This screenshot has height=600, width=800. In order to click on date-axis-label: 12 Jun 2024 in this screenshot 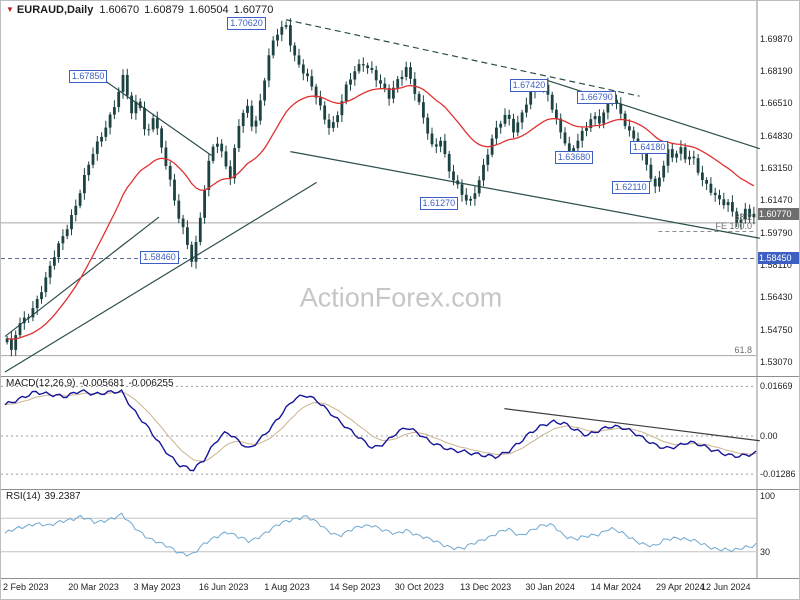, I will do `click(726, 587)`.